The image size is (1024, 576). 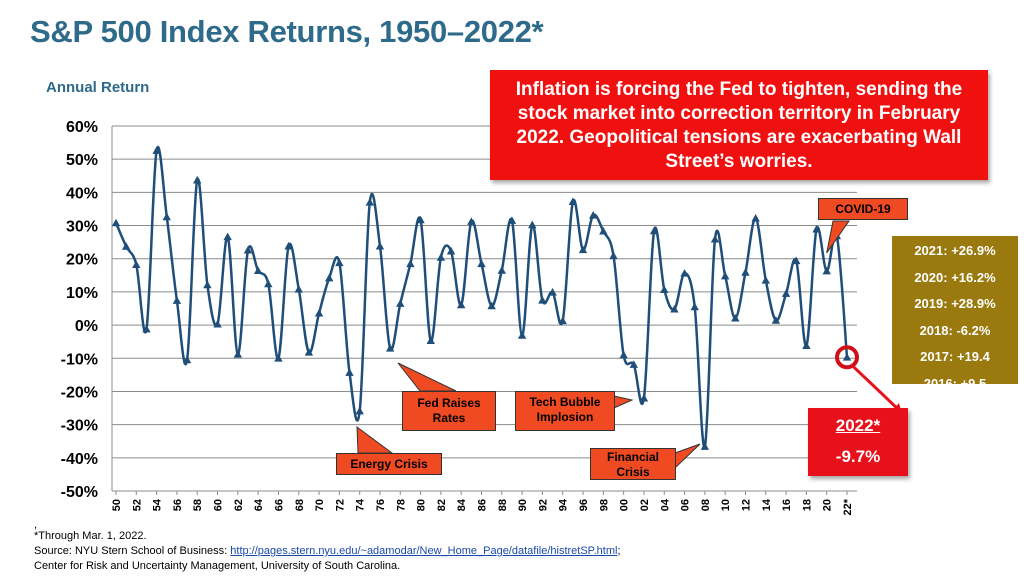 I want to click on y-tick-label: -50%, so click(x=79, y=492).